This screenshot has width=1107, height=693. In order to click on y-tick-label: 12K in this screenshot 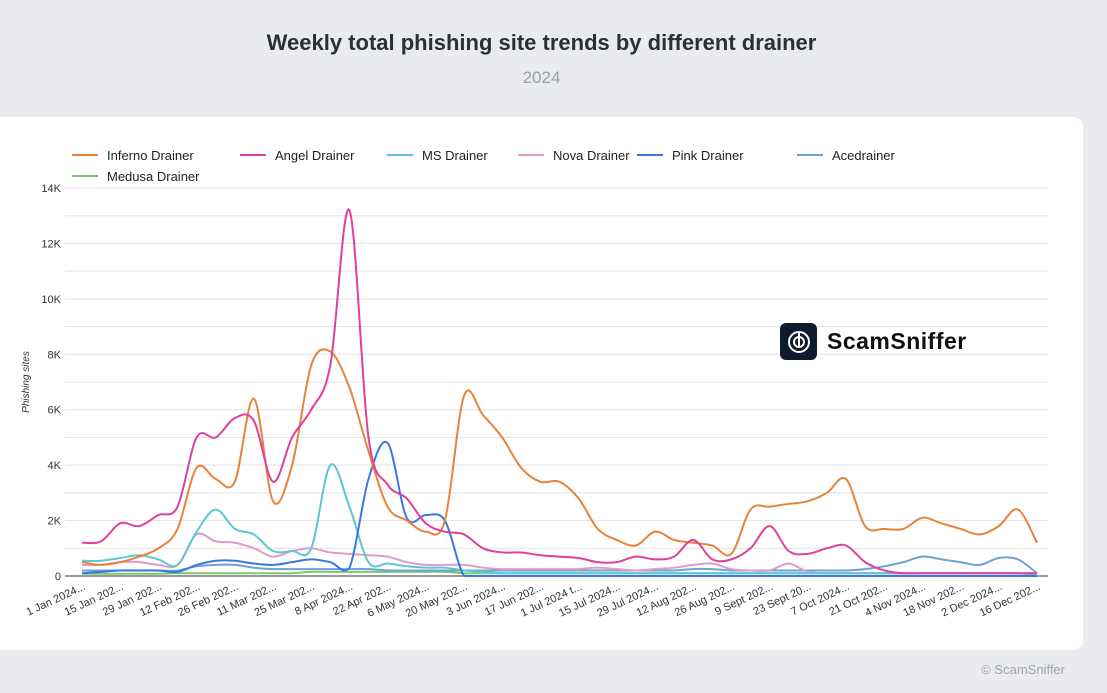, I will do `click(51, 244)`.